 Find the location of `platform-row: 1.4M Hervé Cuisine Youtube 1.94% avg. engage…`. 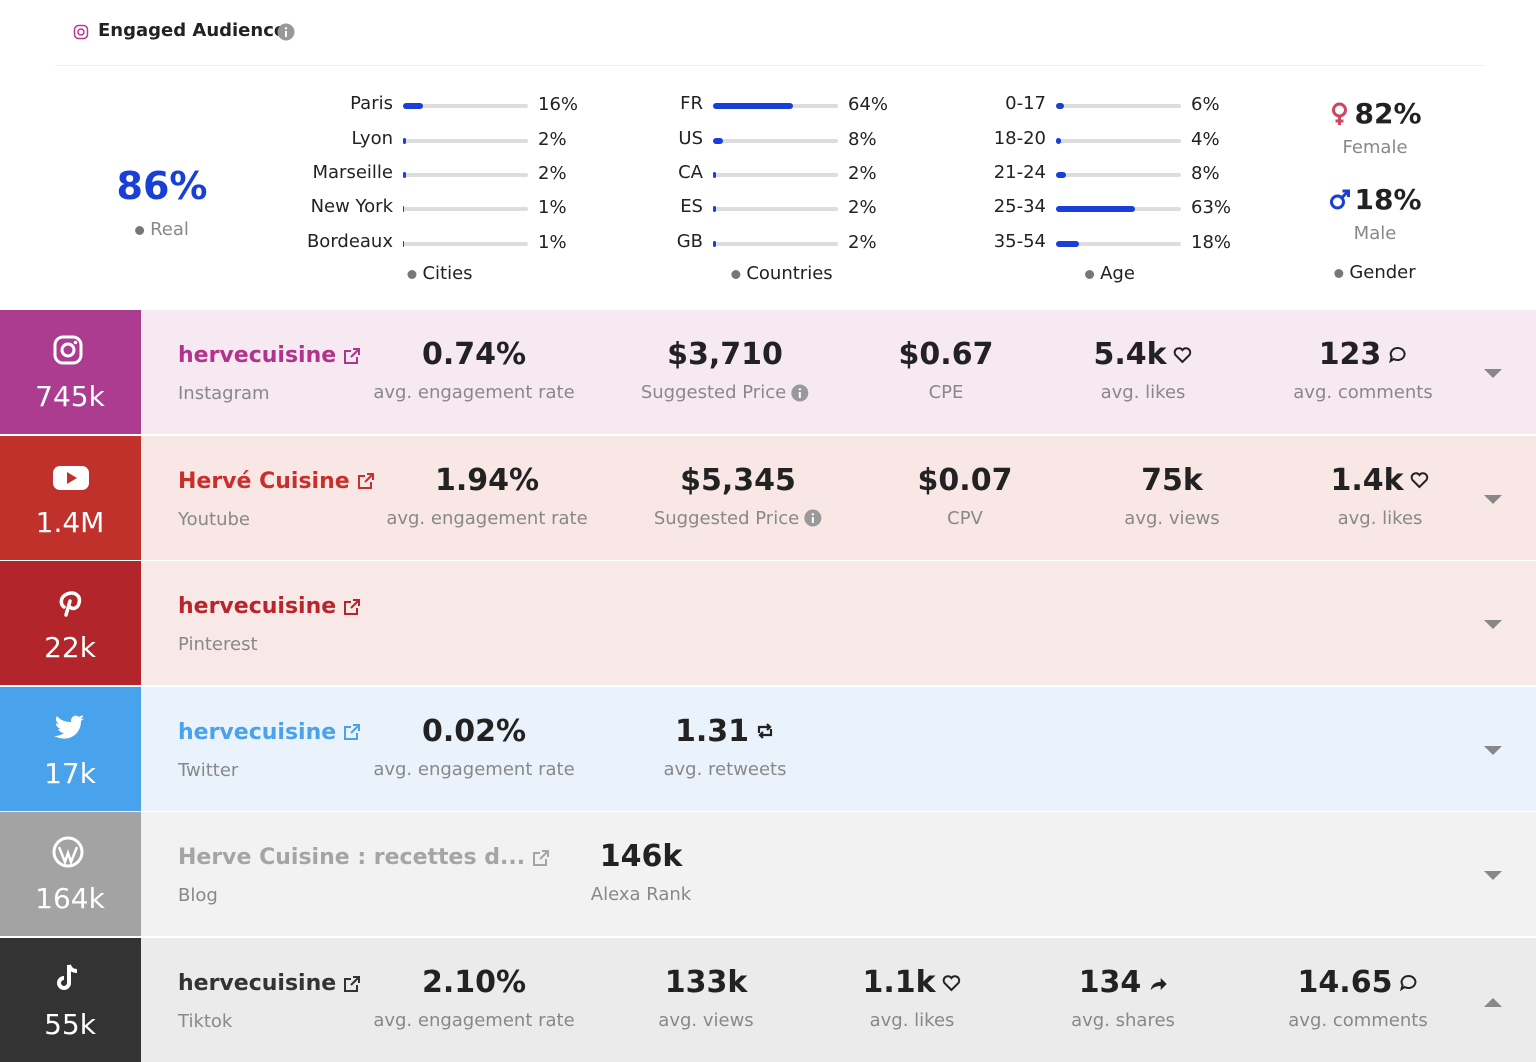

platform-row: 1.4M Hervé Cuisine Youtube 1.94% avg. engage… is located at coordinates (768, 497).